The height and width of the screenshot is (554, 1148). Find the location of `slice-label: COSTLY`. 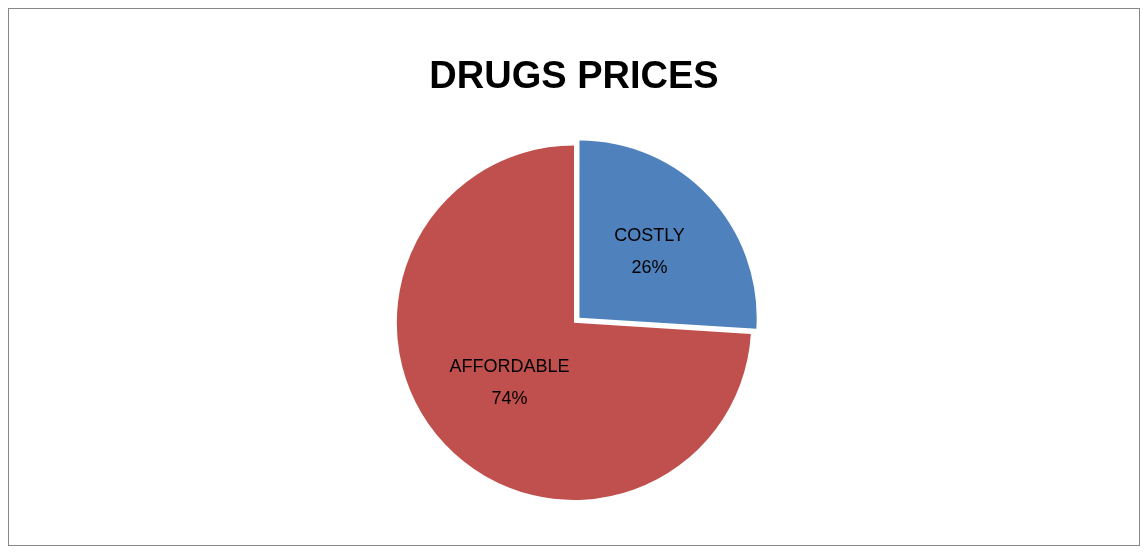

slice-label: COSTLY is located at coordinates (649, 234).